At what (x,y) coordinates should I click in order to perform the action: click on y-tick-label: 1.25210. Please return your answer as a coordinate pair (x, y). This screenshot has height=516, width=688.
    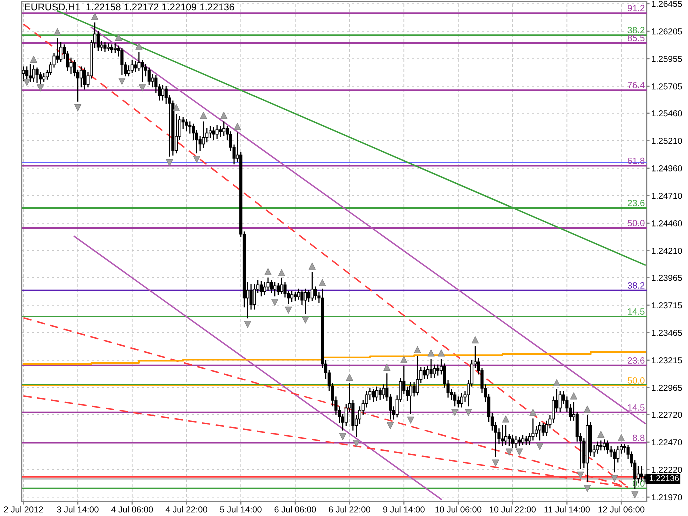
    Looking at the image, I should click on (667, 141).